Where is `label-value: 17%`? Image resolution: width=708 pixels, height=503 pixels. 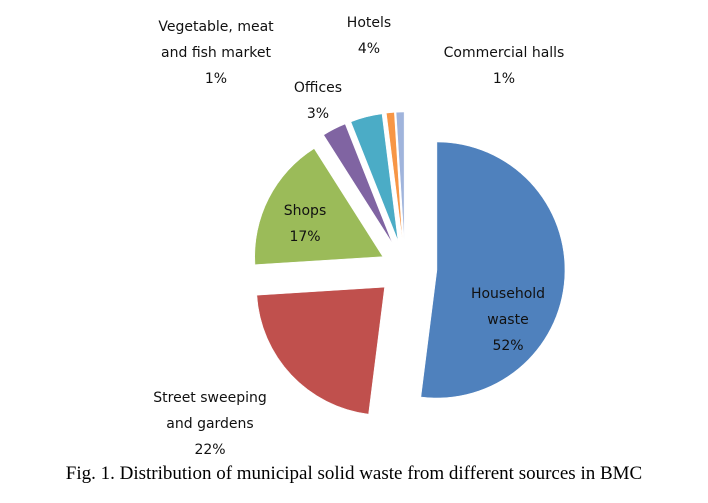 label-value: 17% is located at coordinates (304, 237).